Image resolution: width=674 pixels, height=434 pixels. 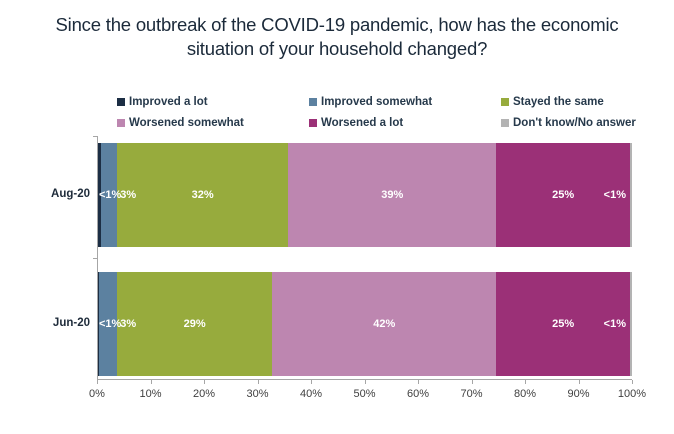 I want to click on legend-item-worsened-somewhat: Worsened somewhat, so click(x=213, y=123).